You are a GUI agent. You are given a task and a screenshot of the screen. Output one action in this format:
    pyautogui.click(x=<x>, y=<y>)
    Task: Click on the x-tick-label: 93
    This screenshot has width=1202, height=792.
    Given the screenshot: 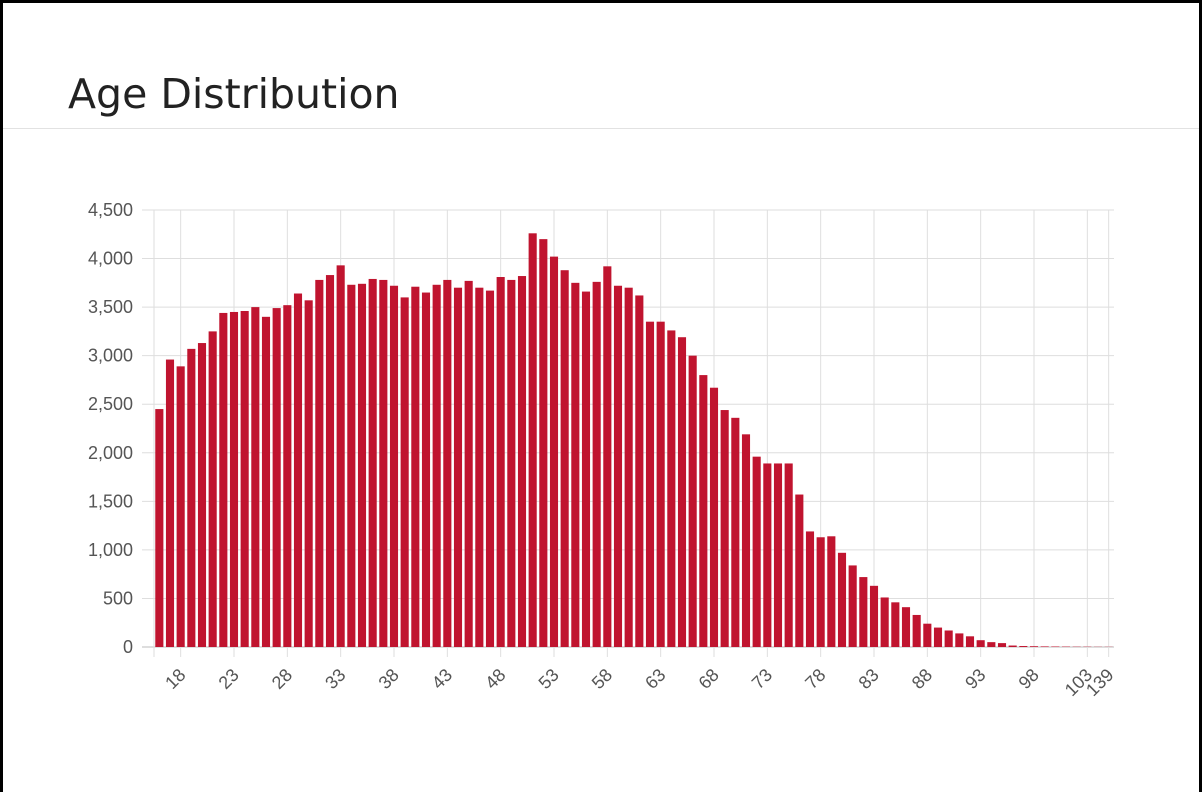 What is the action you would take?
    pyautogui.click(x=975, y=679)
    